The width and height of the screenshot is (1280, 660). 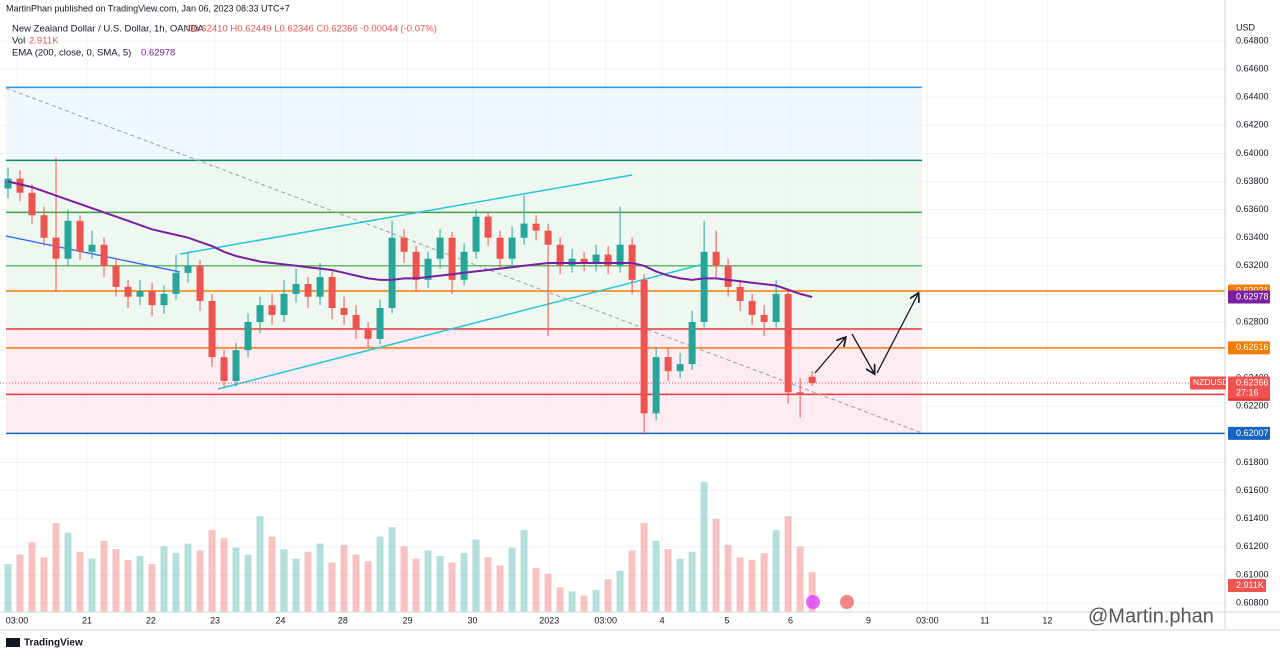 I want to click on y-tick-label: 0.62800, so click(x=1252, y=321).